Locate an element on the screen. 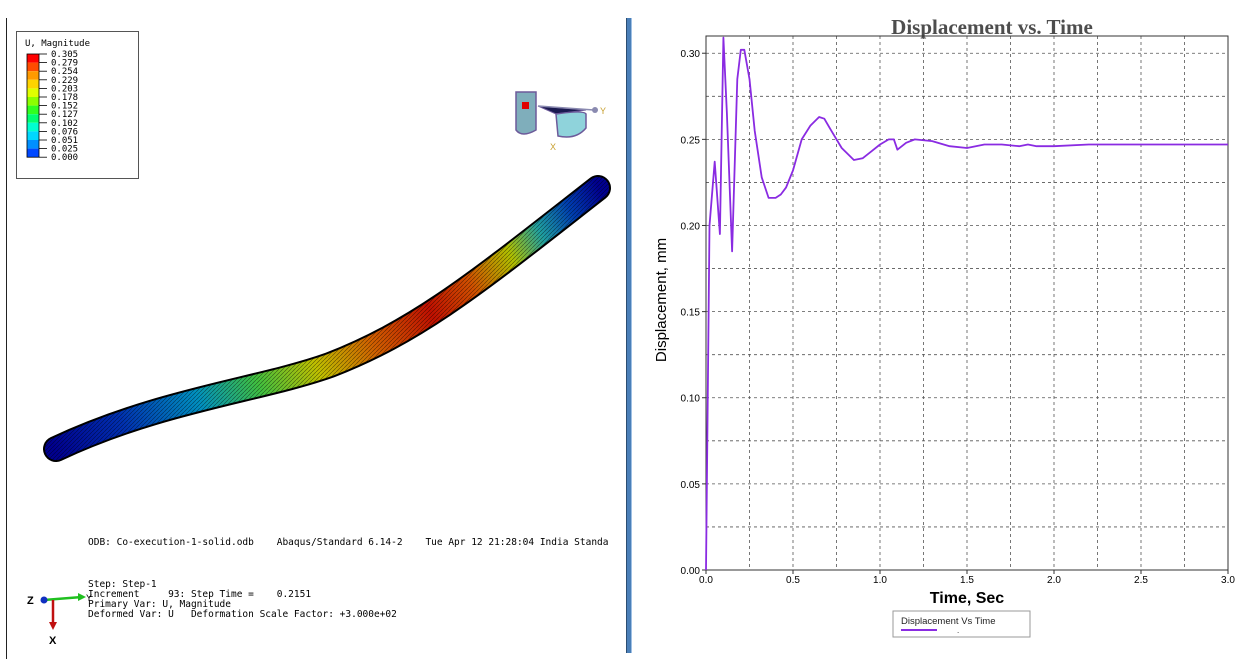 The width and height of the screenshot is (1243, 659). viewport-left-border is located at coordinates (6, 338).